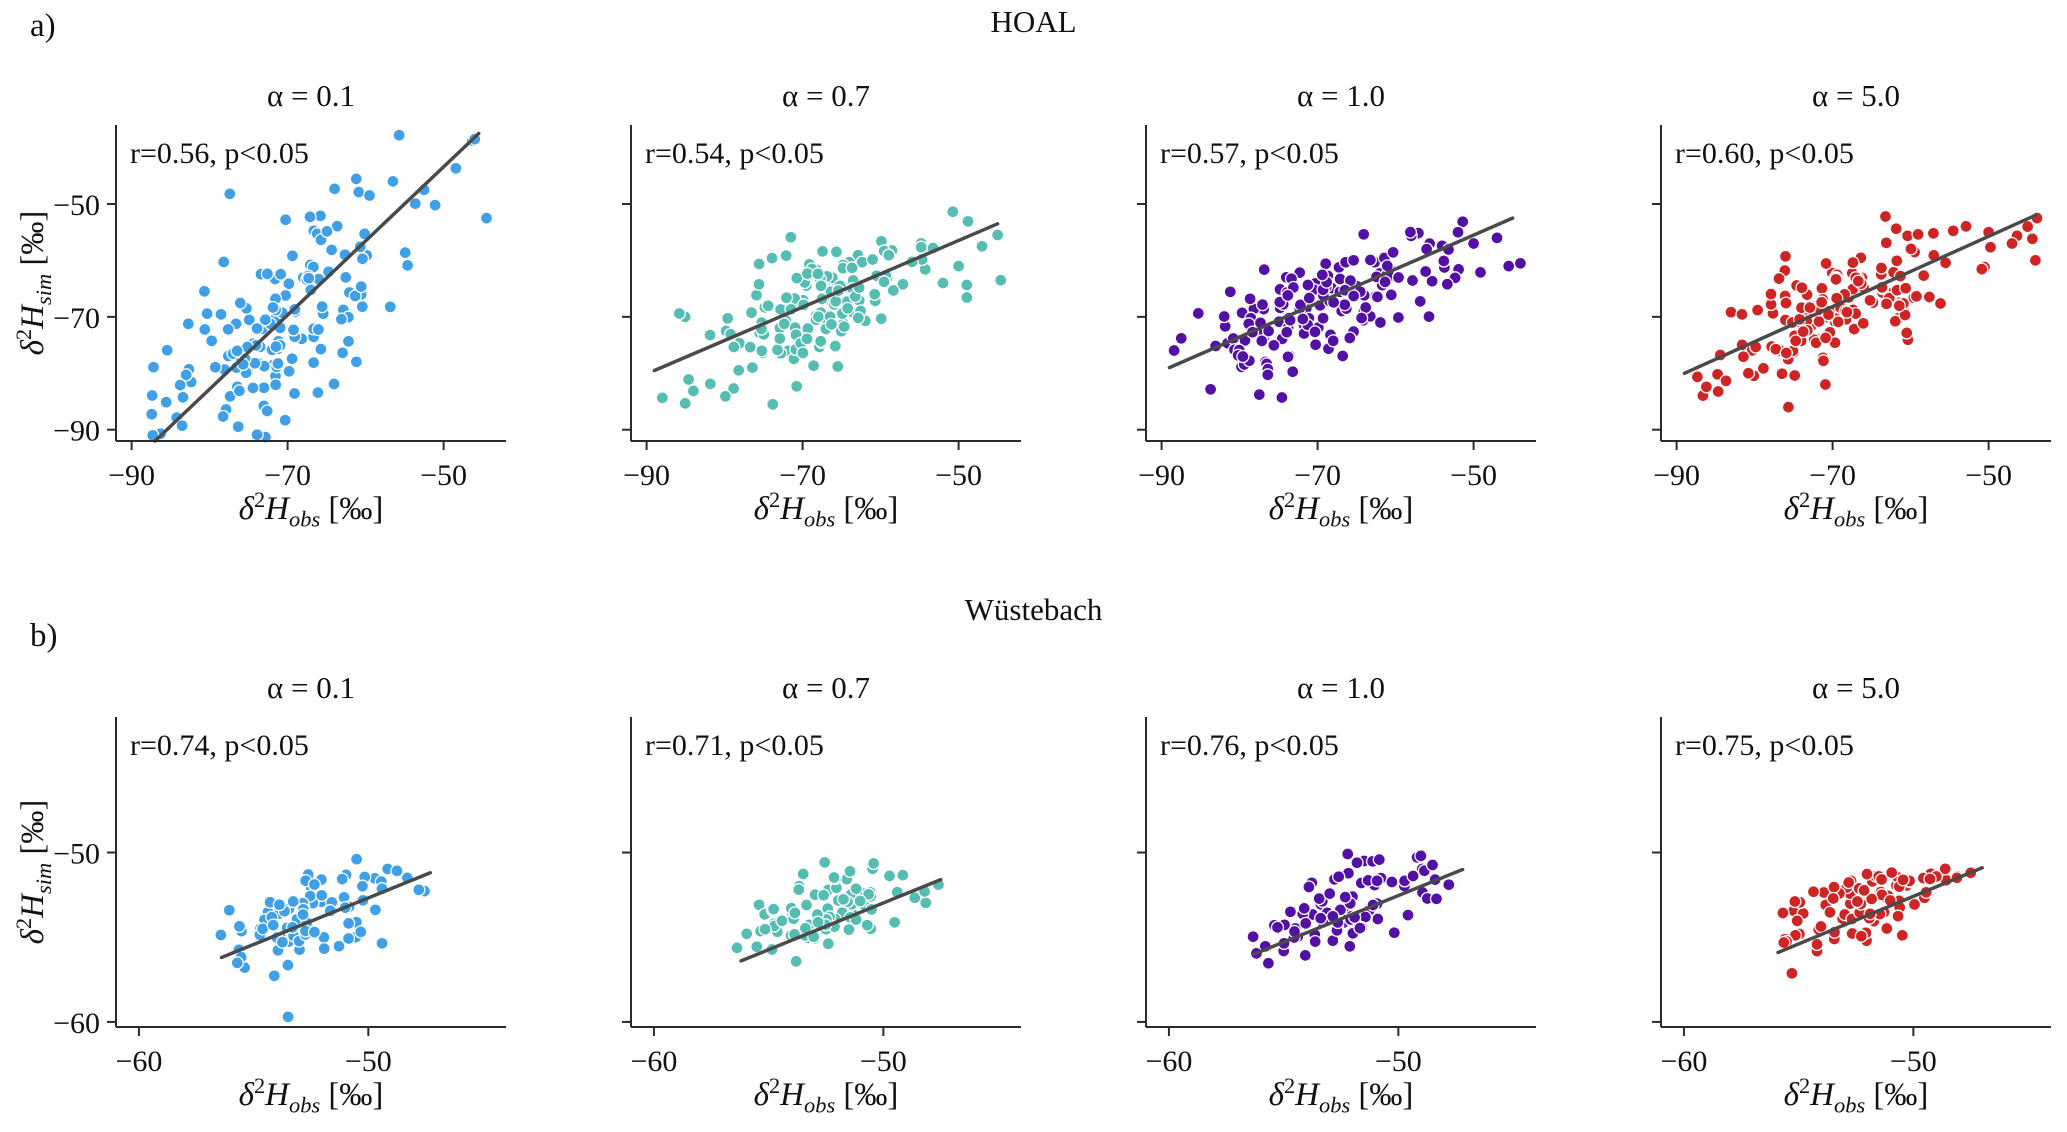  What do you see at coordinates (219, 745) in the screenshot?
I see `correlation-annotation: r=0.74, p<0.05` at bounding box center [219, 745].